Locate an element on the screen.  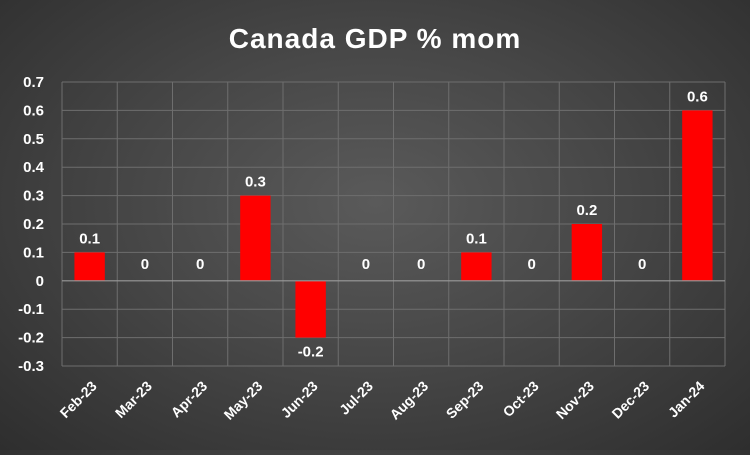
x-tick-label: Apr-23 is located at coordinates (189, 399).